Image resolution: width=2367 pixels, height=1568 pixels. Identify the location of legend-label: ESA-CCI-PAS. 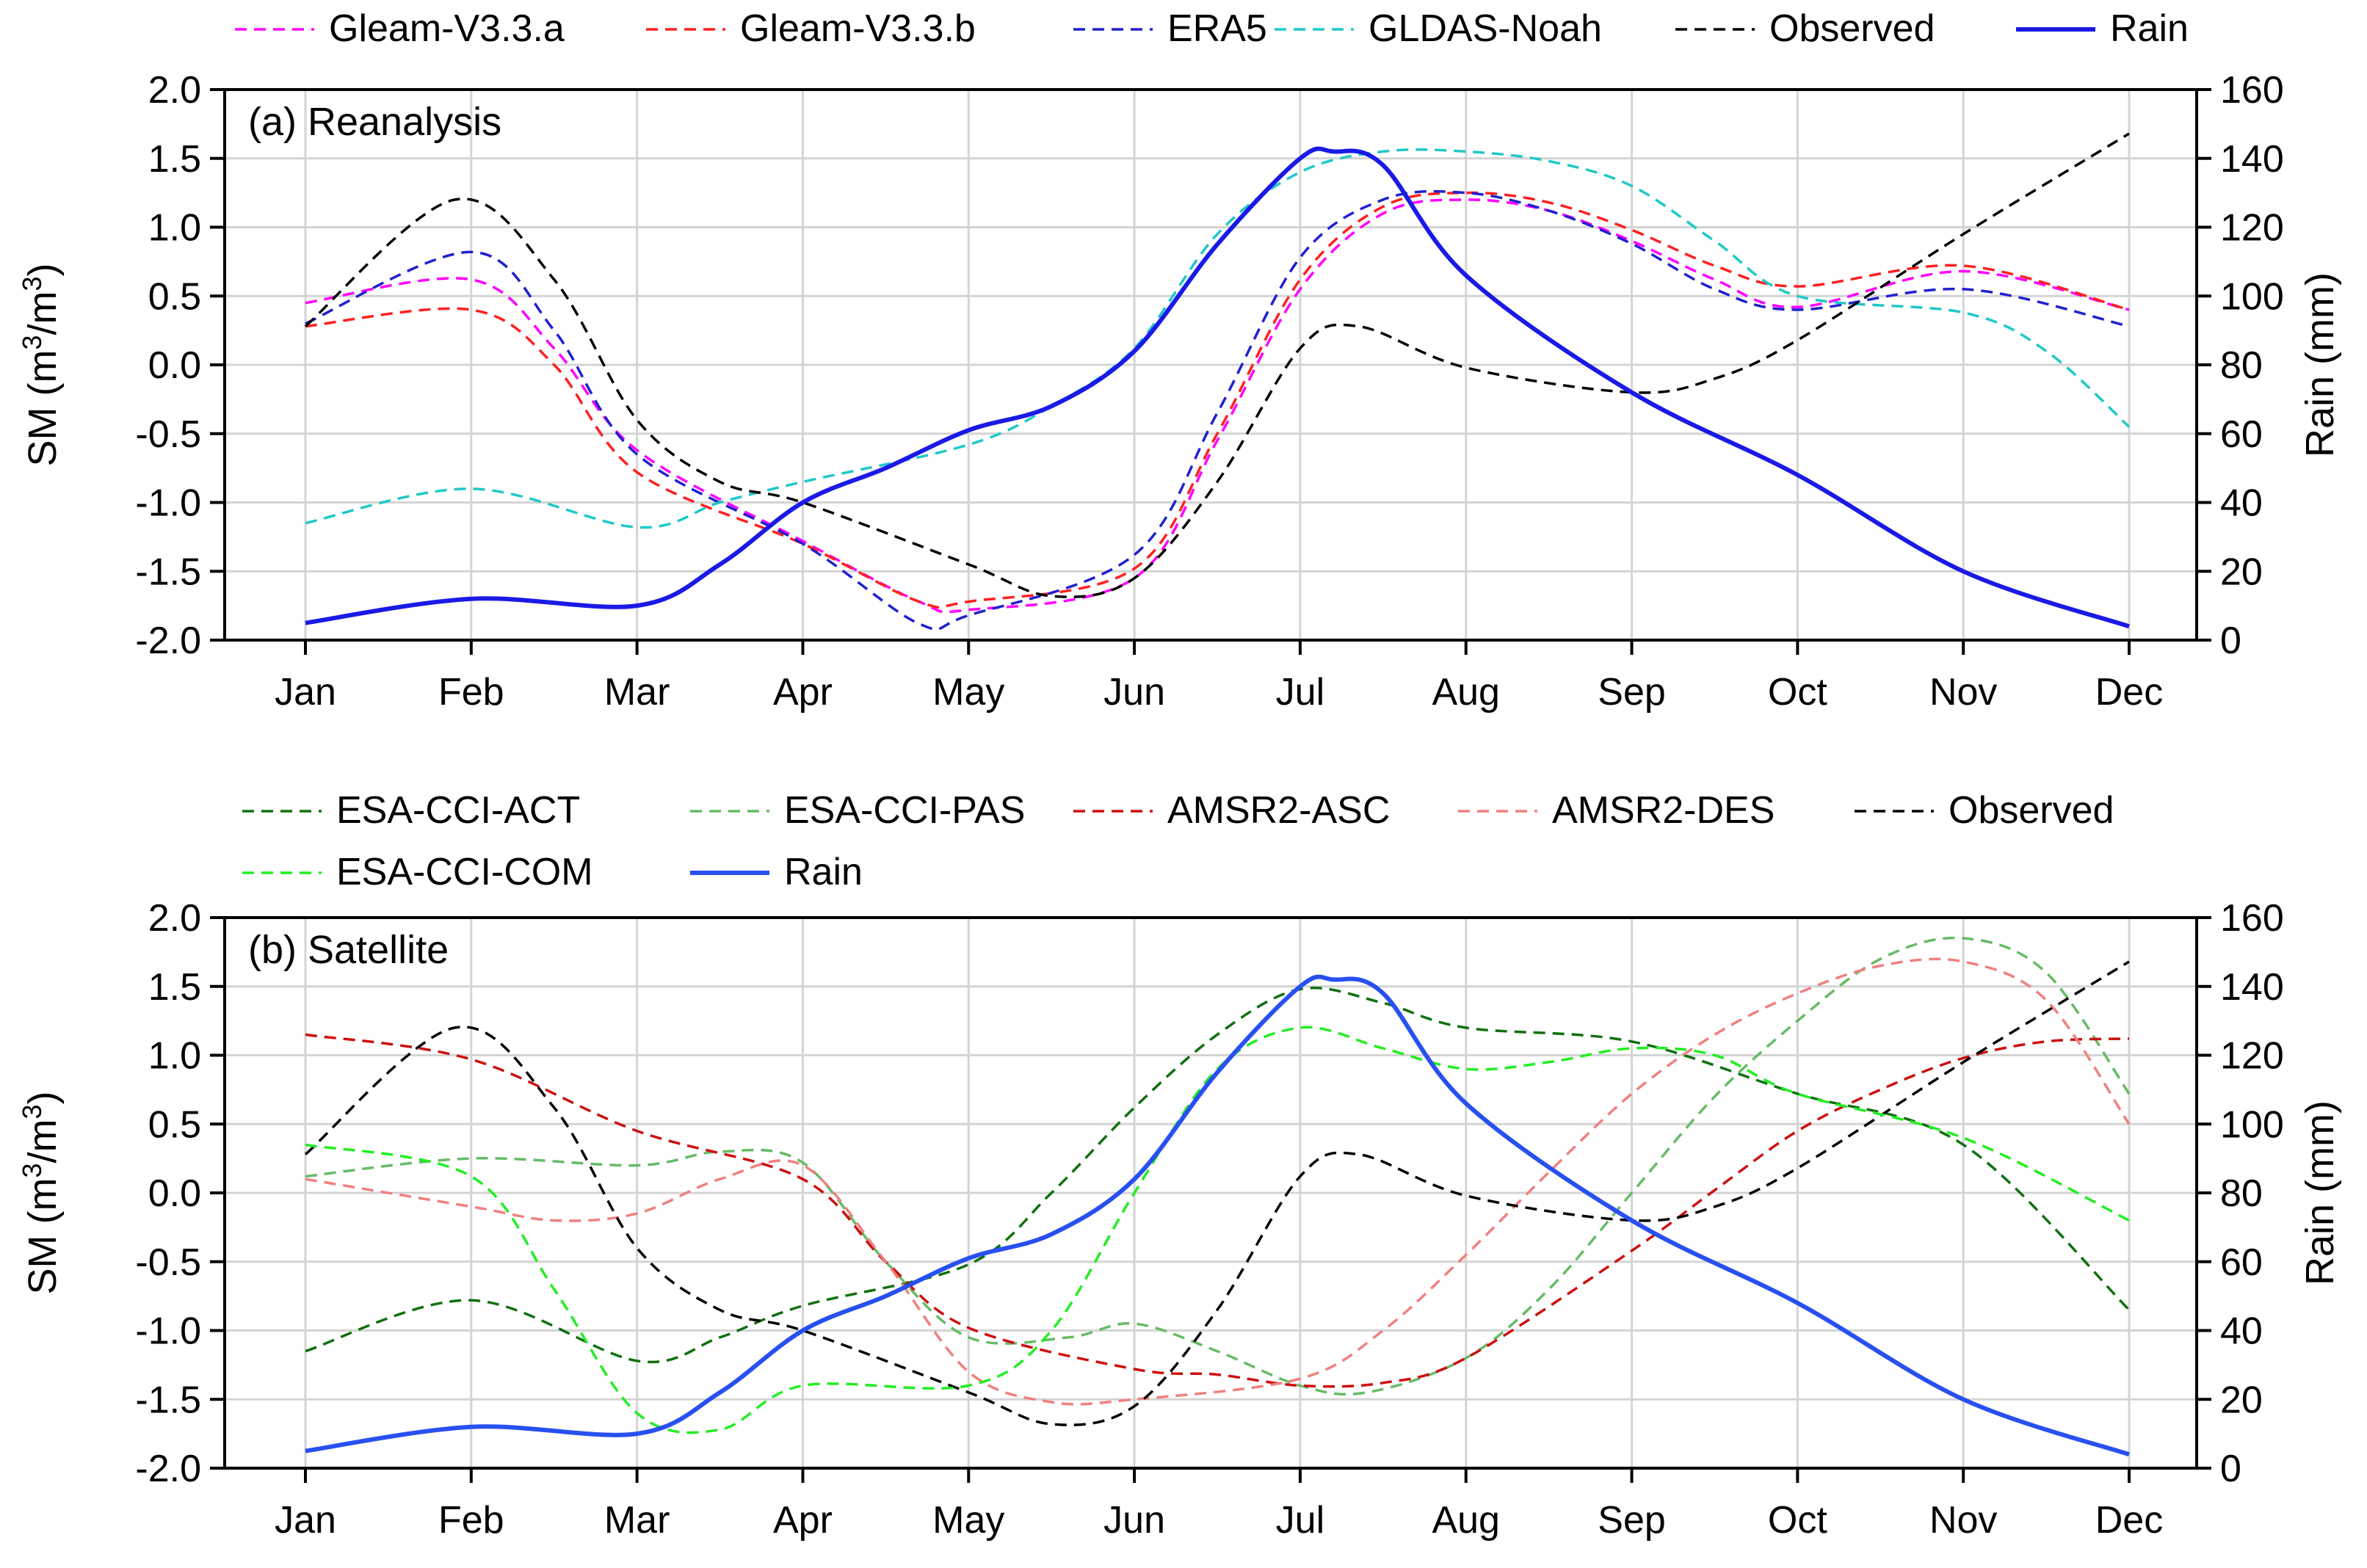
(904, 810).